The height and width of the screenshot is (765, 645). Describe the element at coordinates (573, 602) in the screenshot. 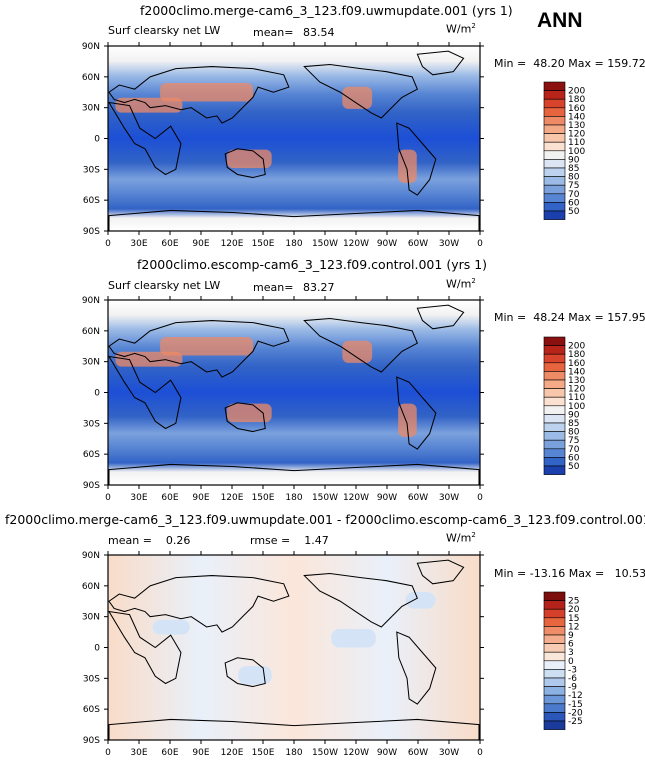

I see `colorbar-label: 25` at that location.